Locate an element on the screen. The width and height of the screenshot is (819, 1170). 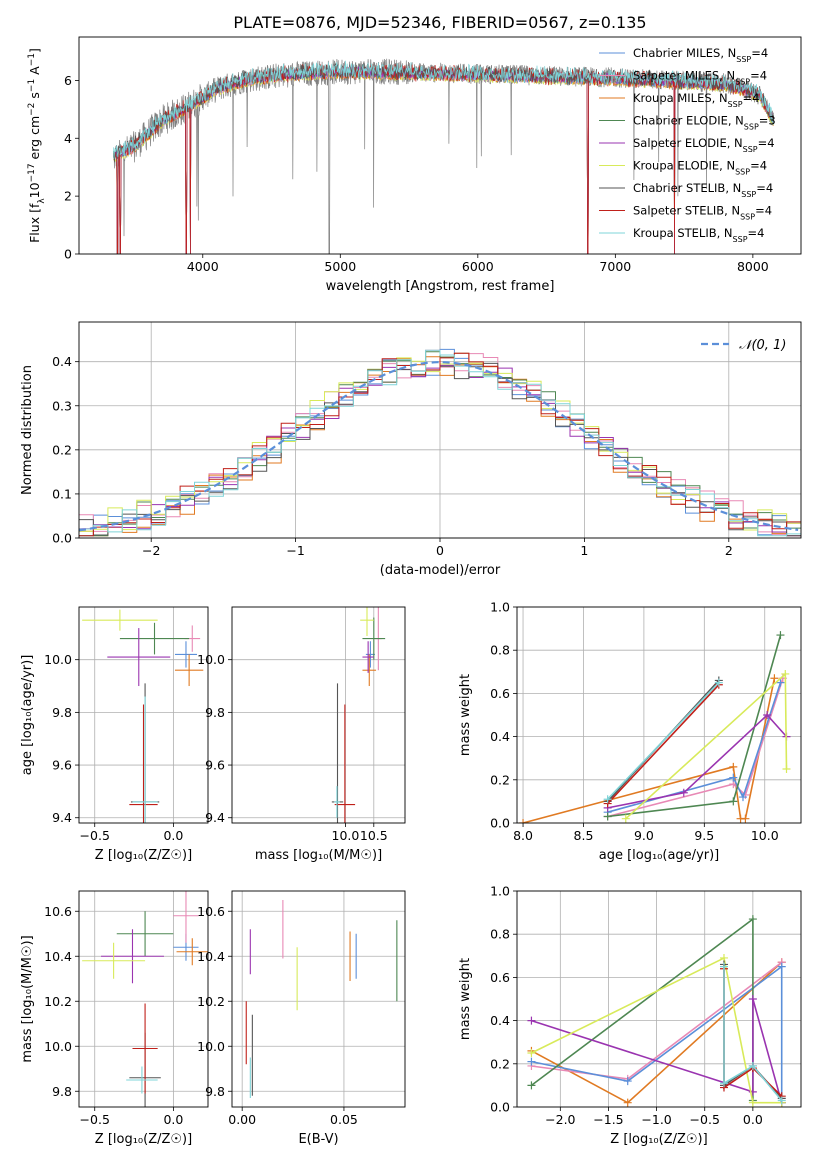
y-tick-label: 0 is located at coordinates (68, 254).